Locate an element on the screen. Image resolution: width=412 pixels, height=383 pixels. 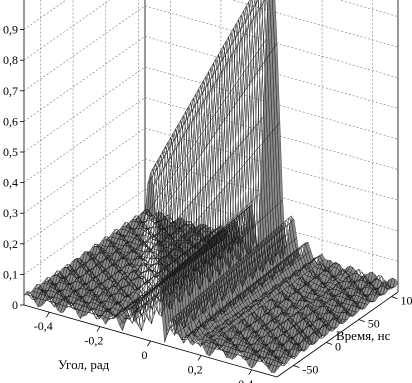
z-axis-ticks: 0 0,1 0,2 0,3 0,4 0,5 0,6 0,7 0,8 0,9 is located at coordinates (13, 167).